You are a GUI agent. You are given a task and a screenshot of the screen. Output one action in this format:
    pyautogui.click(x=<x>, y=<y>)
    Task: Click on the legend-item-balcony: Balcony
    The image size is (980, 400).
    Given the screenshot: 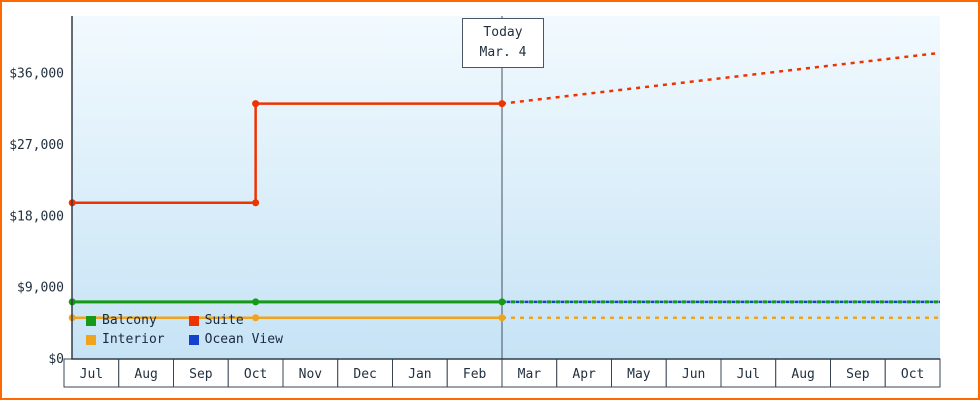 What is the action you would take?
    pyautogui.click(x=125, y=320)
    